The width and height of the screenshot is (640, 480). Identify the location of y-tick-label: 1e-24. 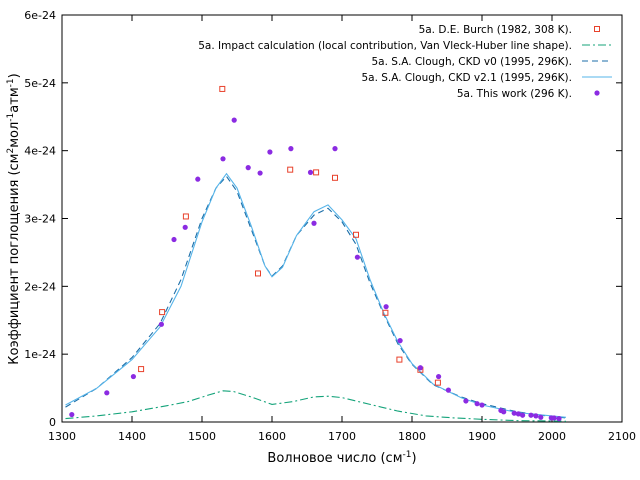
(40, 354).